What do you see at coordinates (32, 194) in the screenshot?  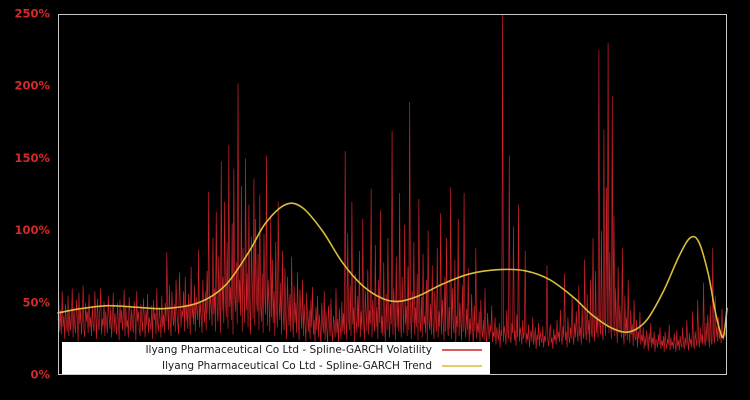 I see `y-axis-tick-labels: 0% 50% 100% 150% 200% 250%` at bounding box center [32, 194].